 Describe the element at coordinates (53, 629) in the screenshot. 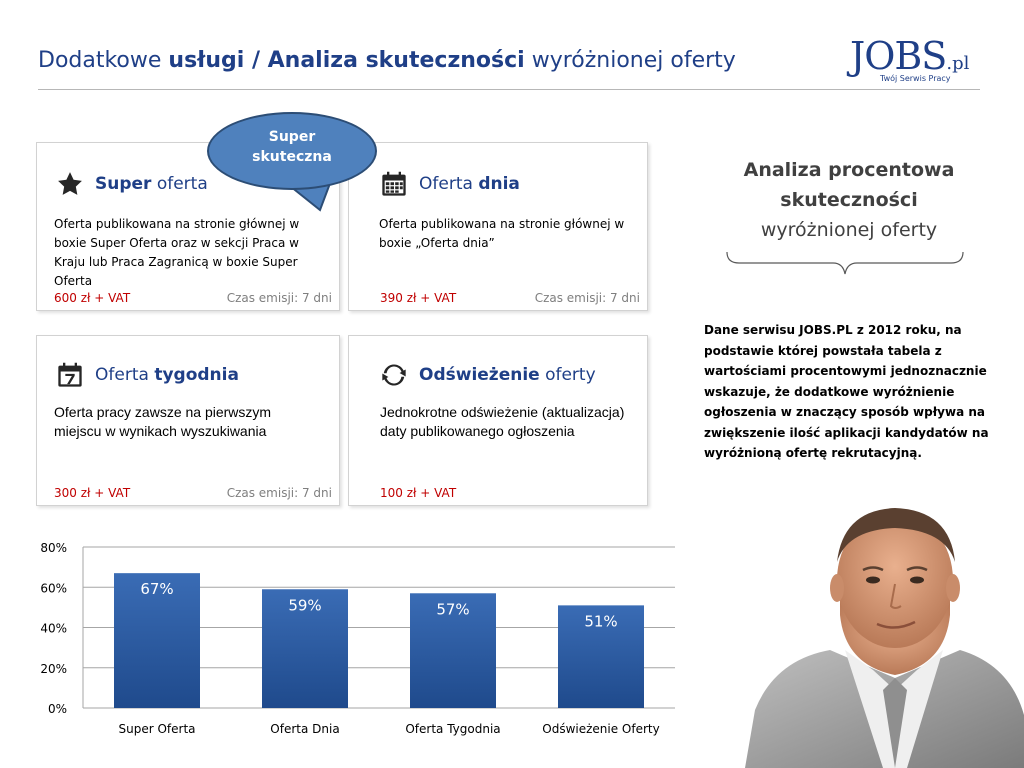

I see `y-tick-label: 40%` at that location.